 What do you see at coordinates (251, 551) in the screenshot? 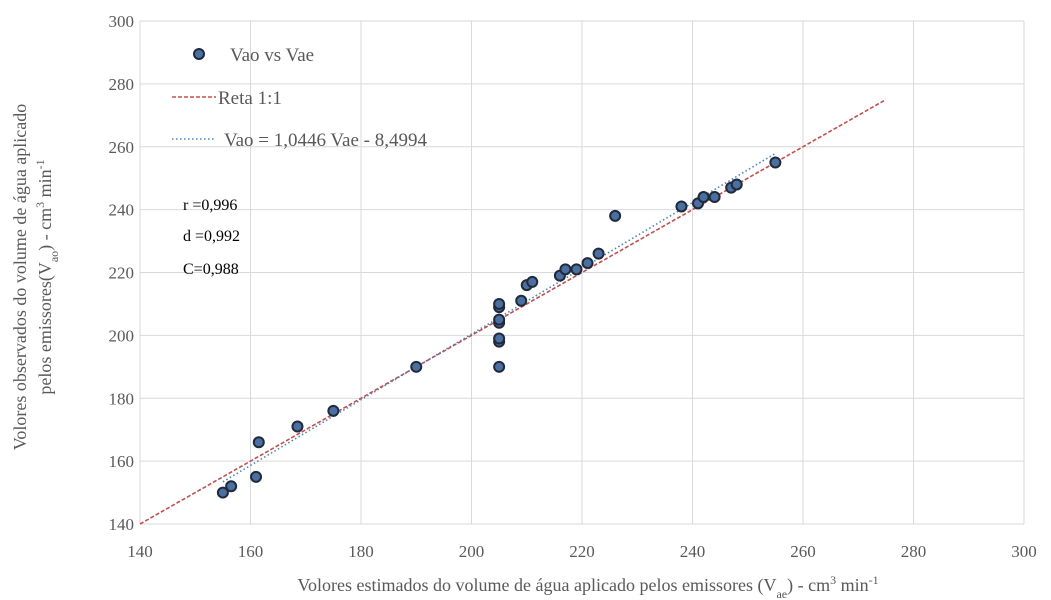
I see `x-tick-label: 160` at bounding box center [251, 551].